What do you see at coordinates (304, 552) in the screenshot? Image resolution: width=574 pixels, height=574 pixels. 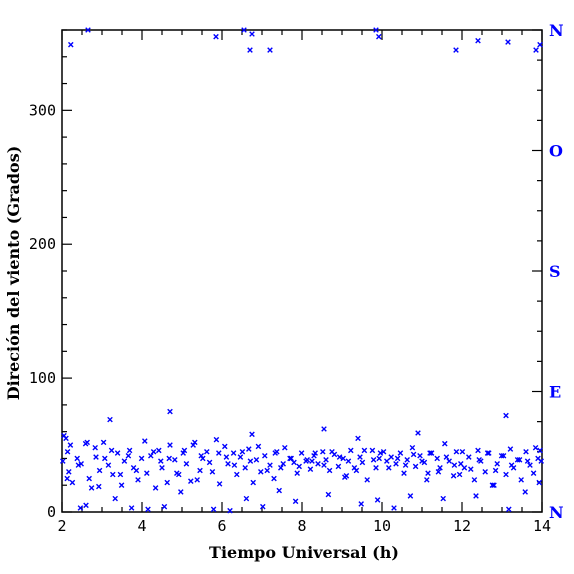 I see `x-axis-title: Tiempo Universal (h)` at bounding box center [304, 552].